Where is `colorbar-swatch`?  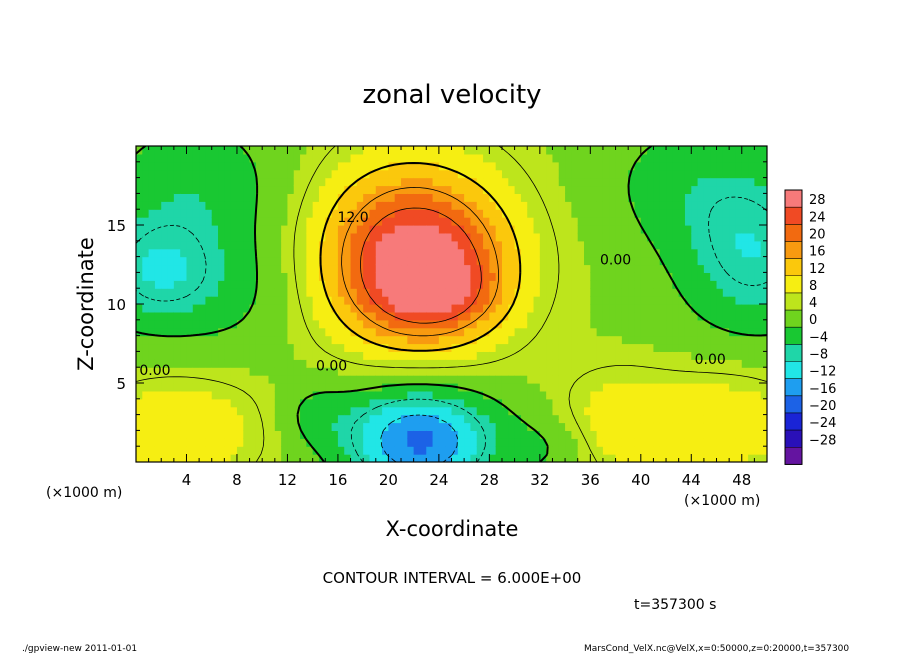
colorbar-swatch is located at coordinates (793, 404).